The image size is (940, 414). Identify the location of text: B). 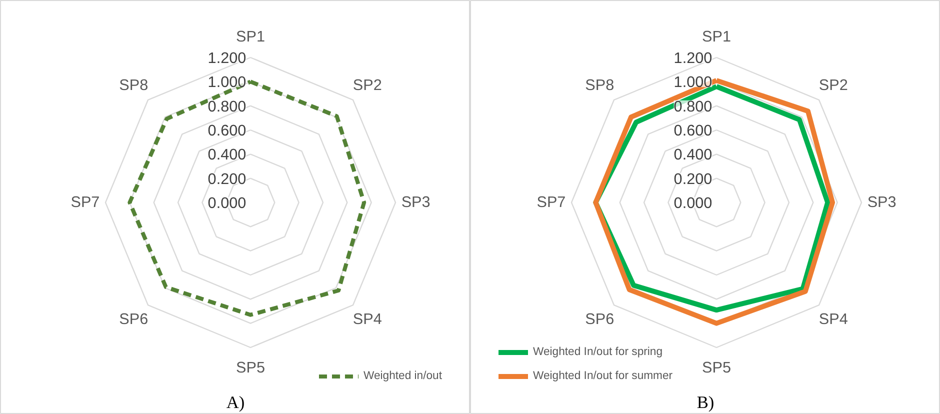
(705, 402).